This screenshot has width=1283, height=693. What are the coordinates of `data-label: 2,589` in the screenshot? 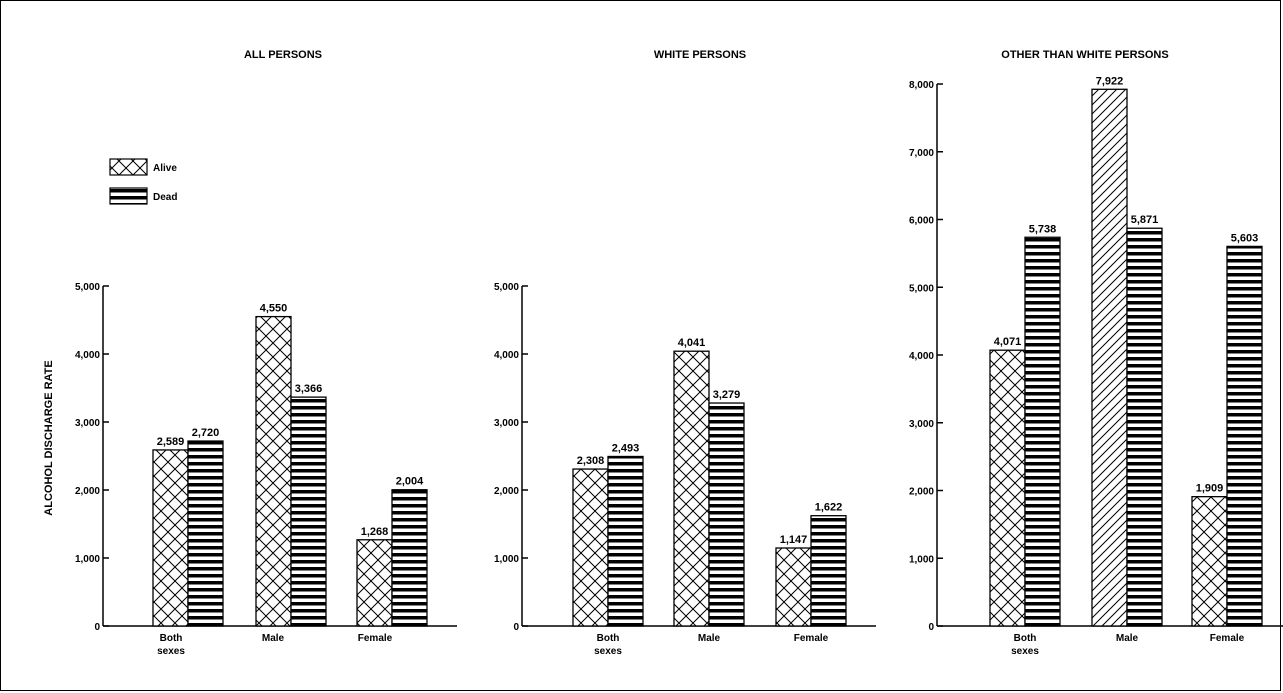 It's located at (171, 442).